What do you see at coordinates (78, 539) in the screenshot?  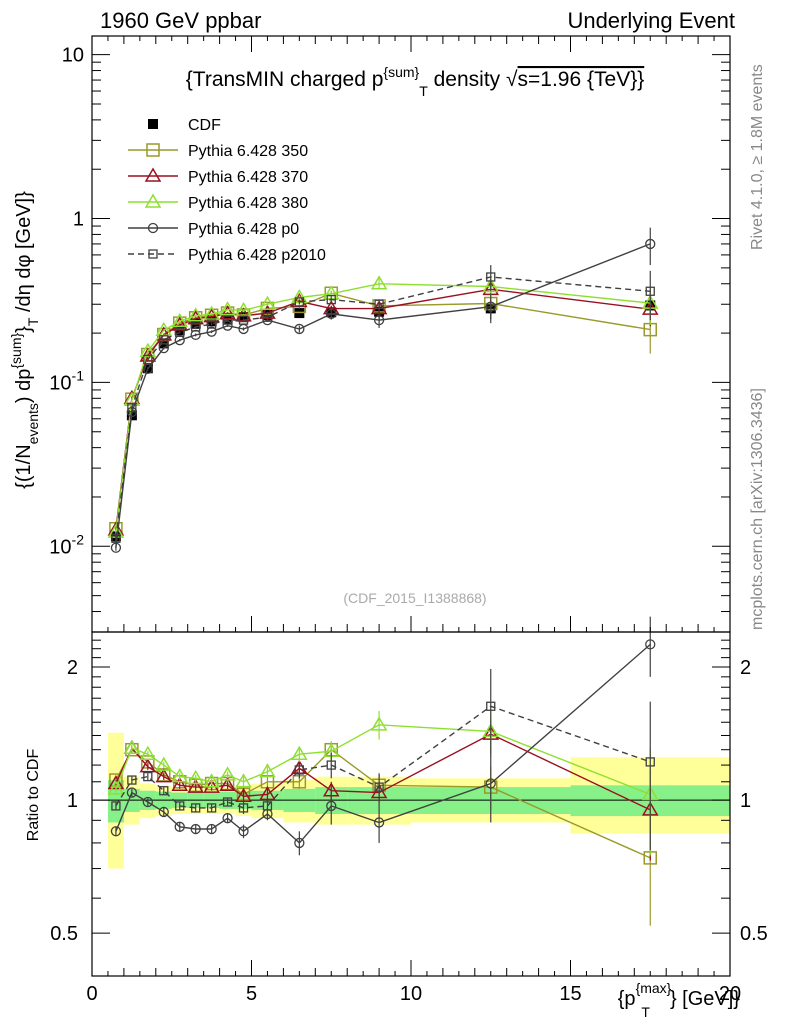 I see `tick-exponent: -2` at bounding box center [78, 539].